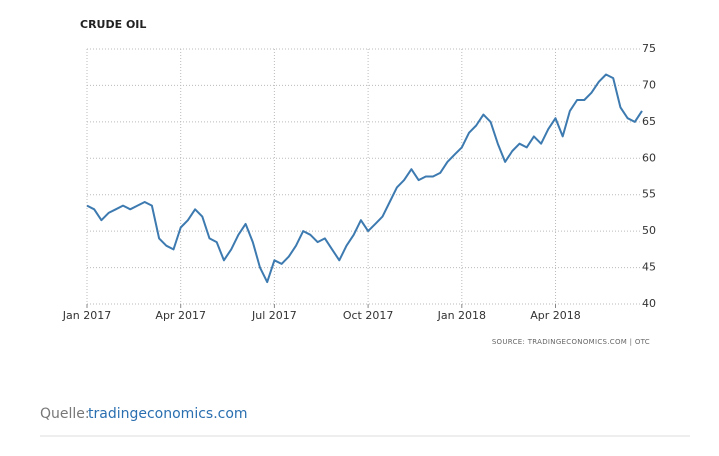 The width and height of the screenshot is (719, 456). Describe the element at coordinates (649, 121) in the screenshot. I see `y-tick-label: 65` at that location.